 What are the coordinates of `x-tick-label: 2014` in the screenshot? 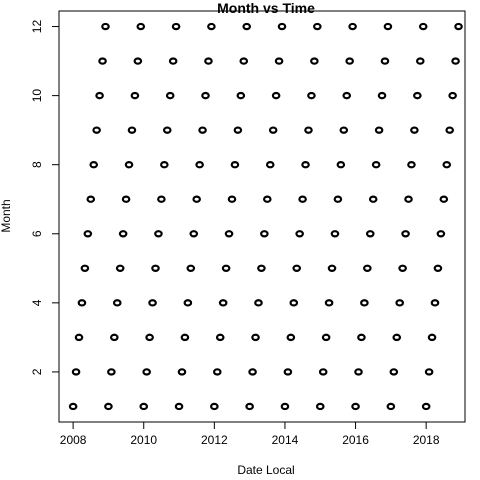 It's located at (285, 440).